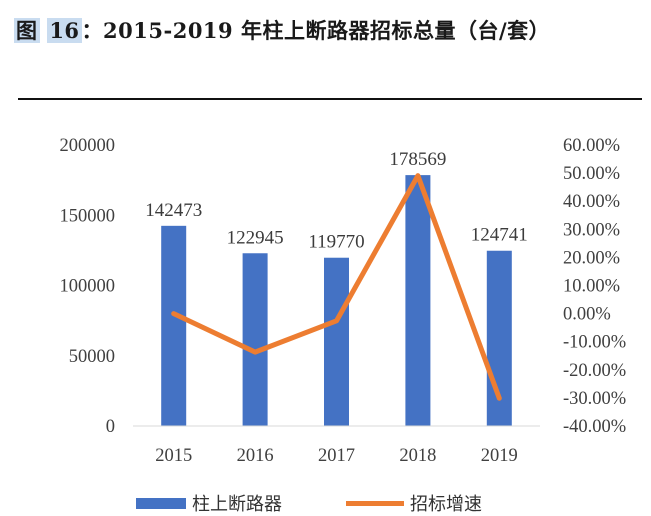  What do you see at coordinates (255, 339) in the screenshot?
I see `bar-2016` at bounding box center [255, 339].